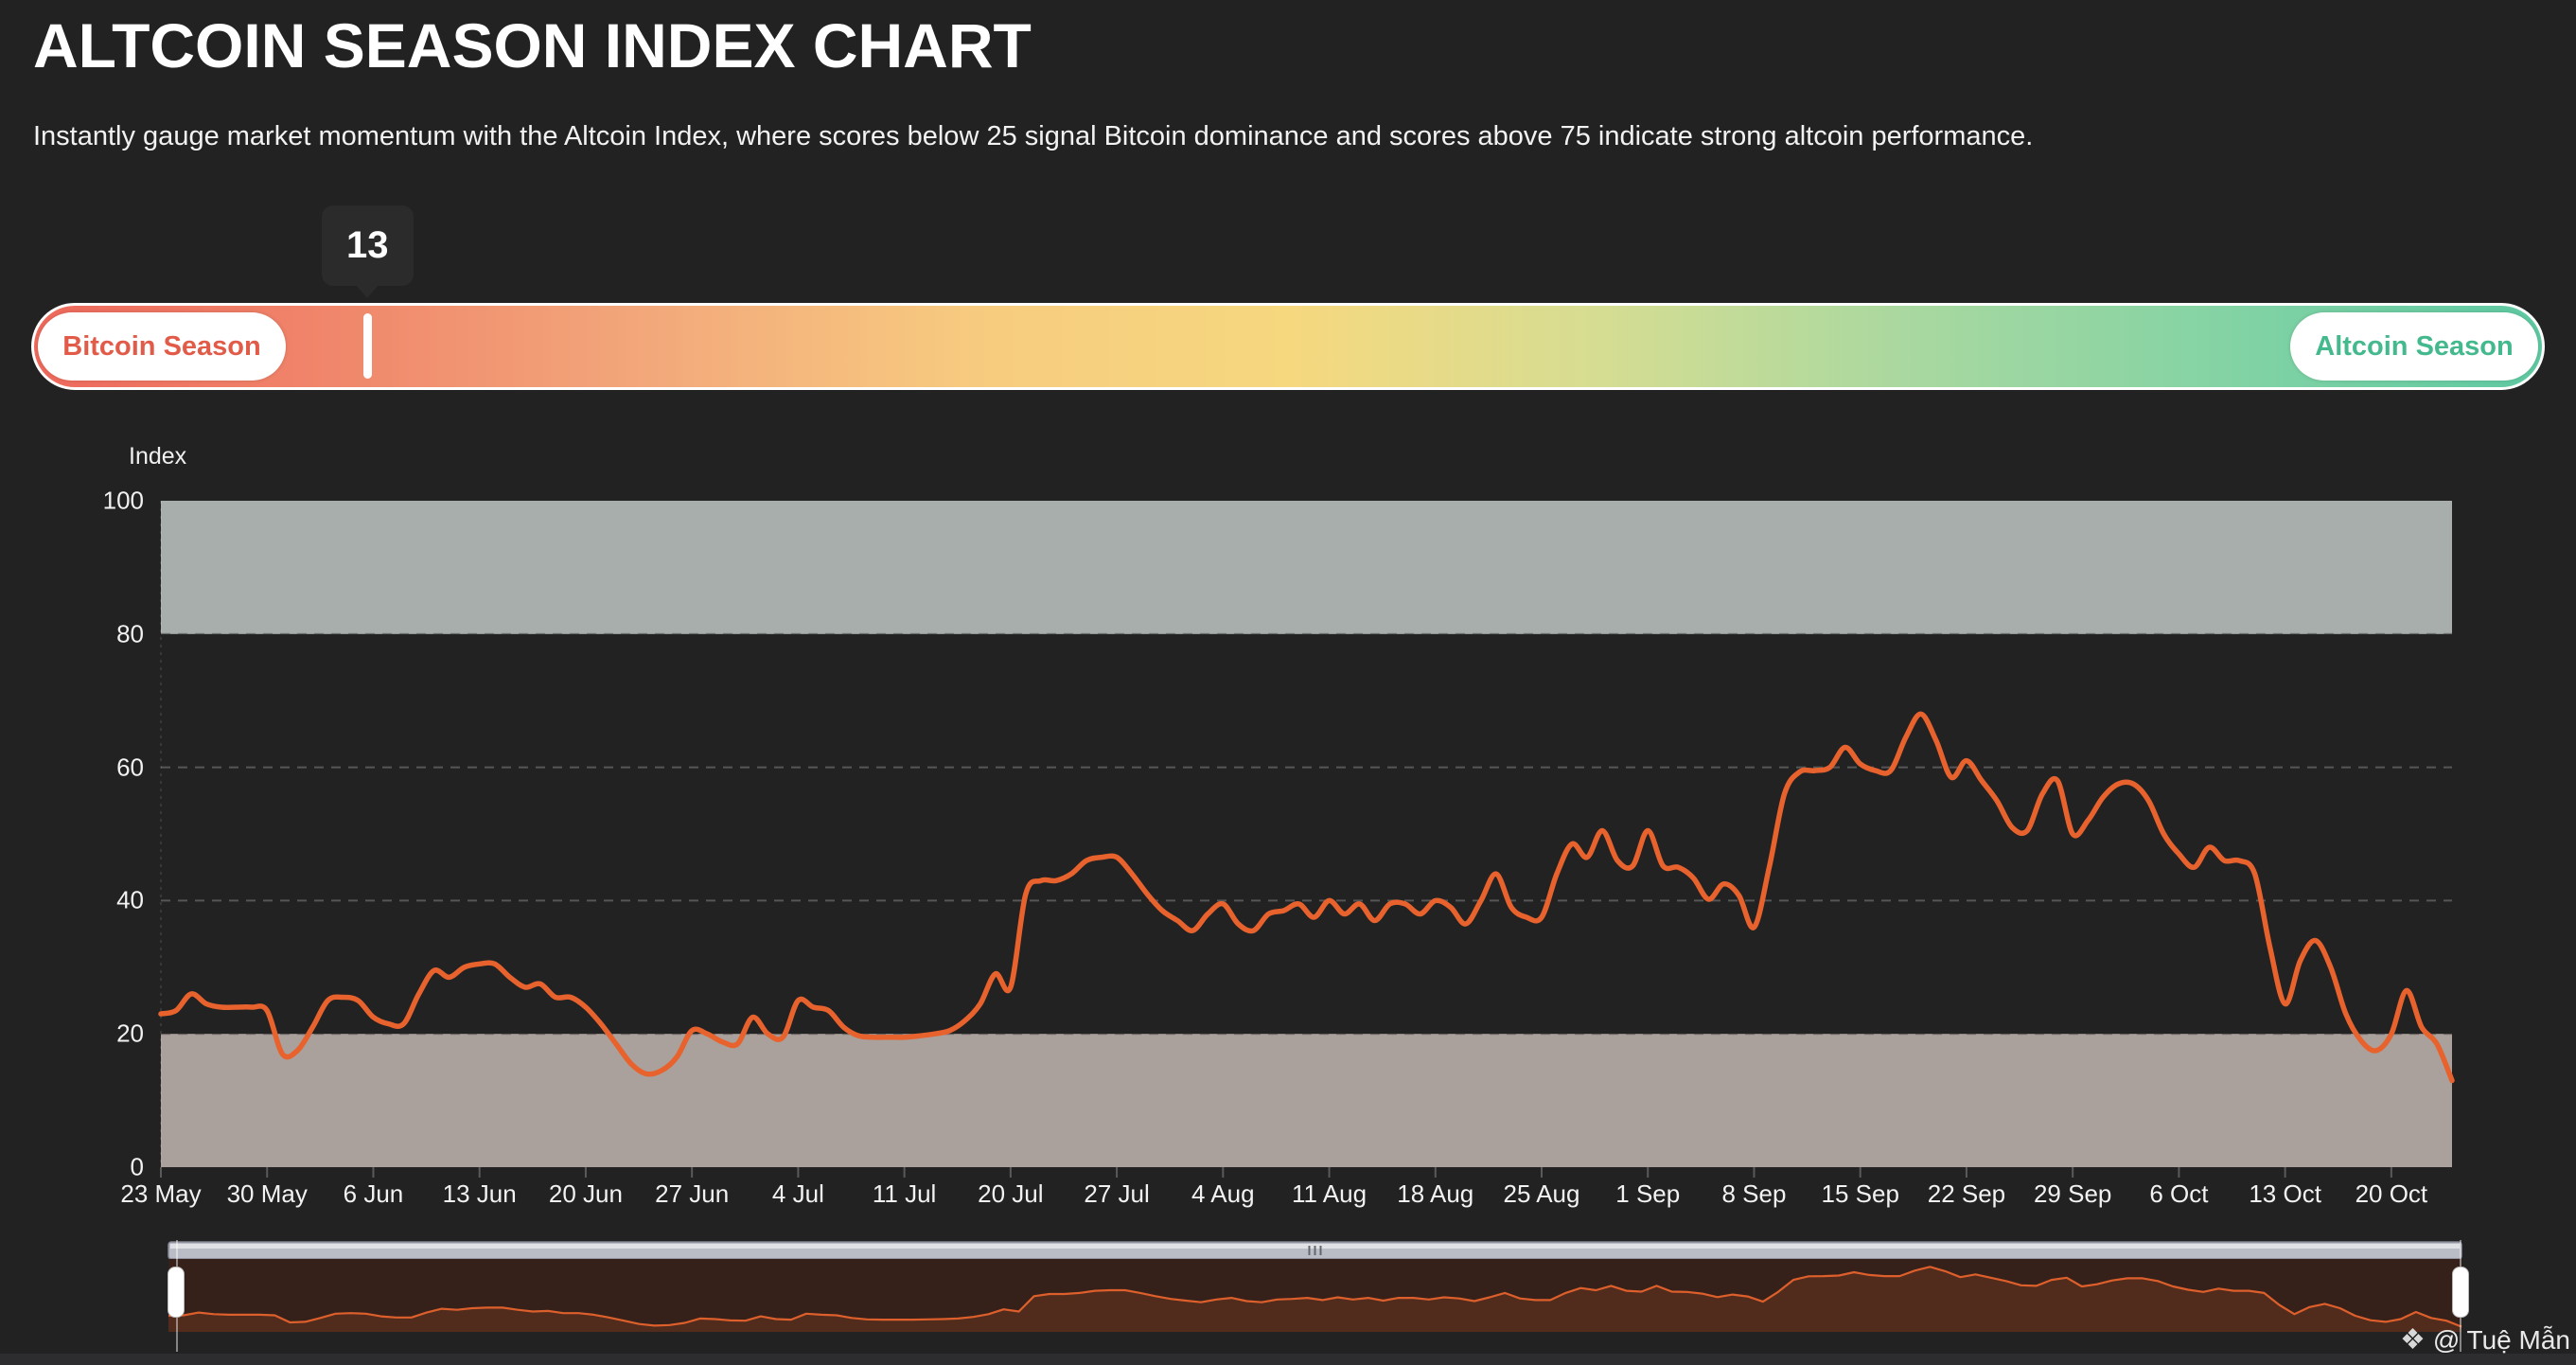 The width and height of the screenshot is (2576, 1365). I want to click on x-tick-label: 20 Jul, so click(1011, 1193).